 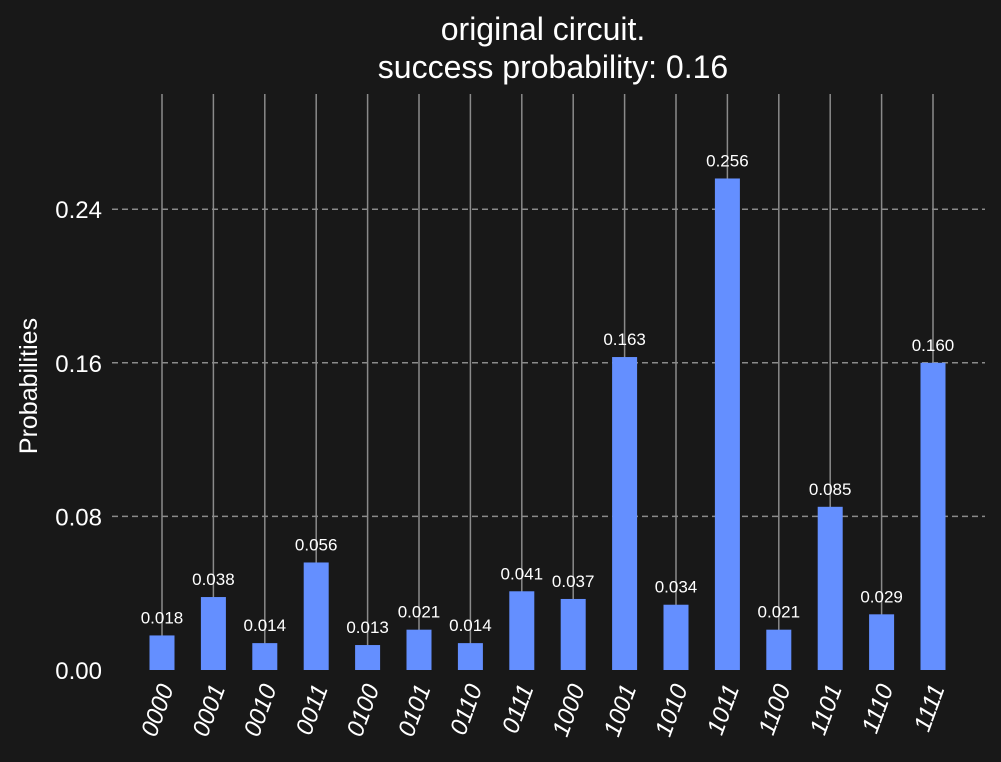 What do you see at coordinates (78, 210) in the screenshot?
I see `y-tick-label: 0.24` at bounding box center [78, 210].